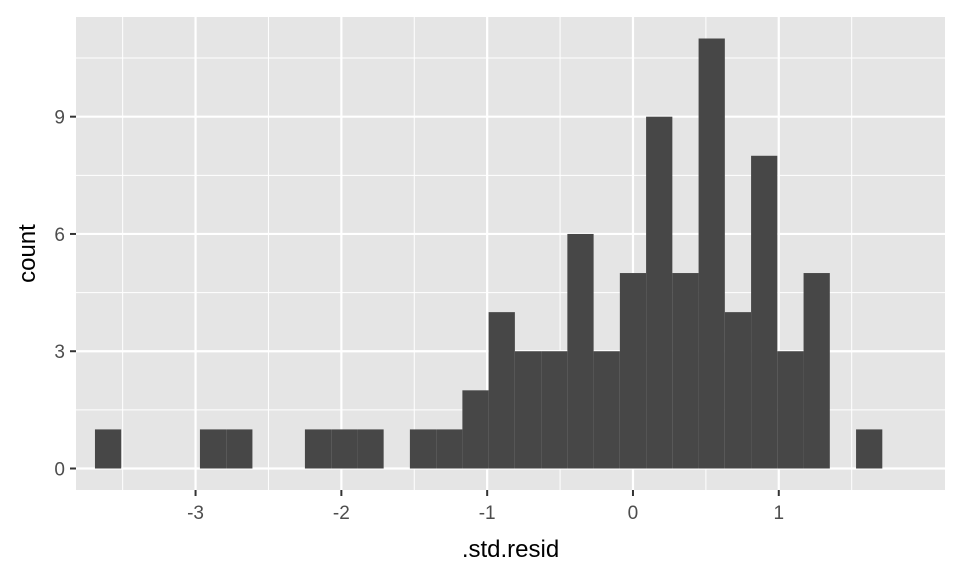  I want to click on x-tick-label: -1, so click(487, 513).